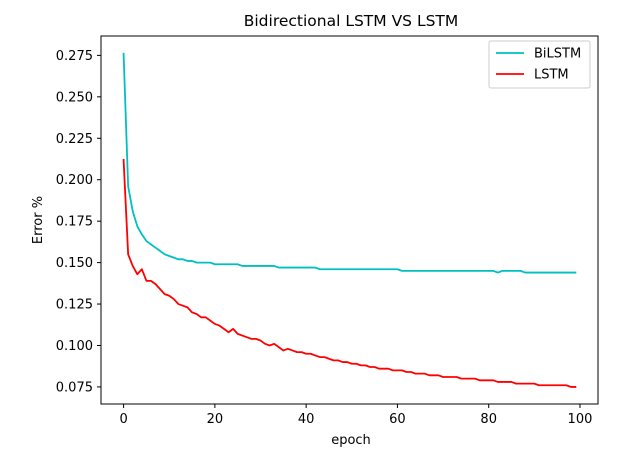 The image size is (641, 459). What do you see at coordinates (74, 97) in the screenshot?
I see `y-tick-label: 0.250` at bounding box center [74, 97].